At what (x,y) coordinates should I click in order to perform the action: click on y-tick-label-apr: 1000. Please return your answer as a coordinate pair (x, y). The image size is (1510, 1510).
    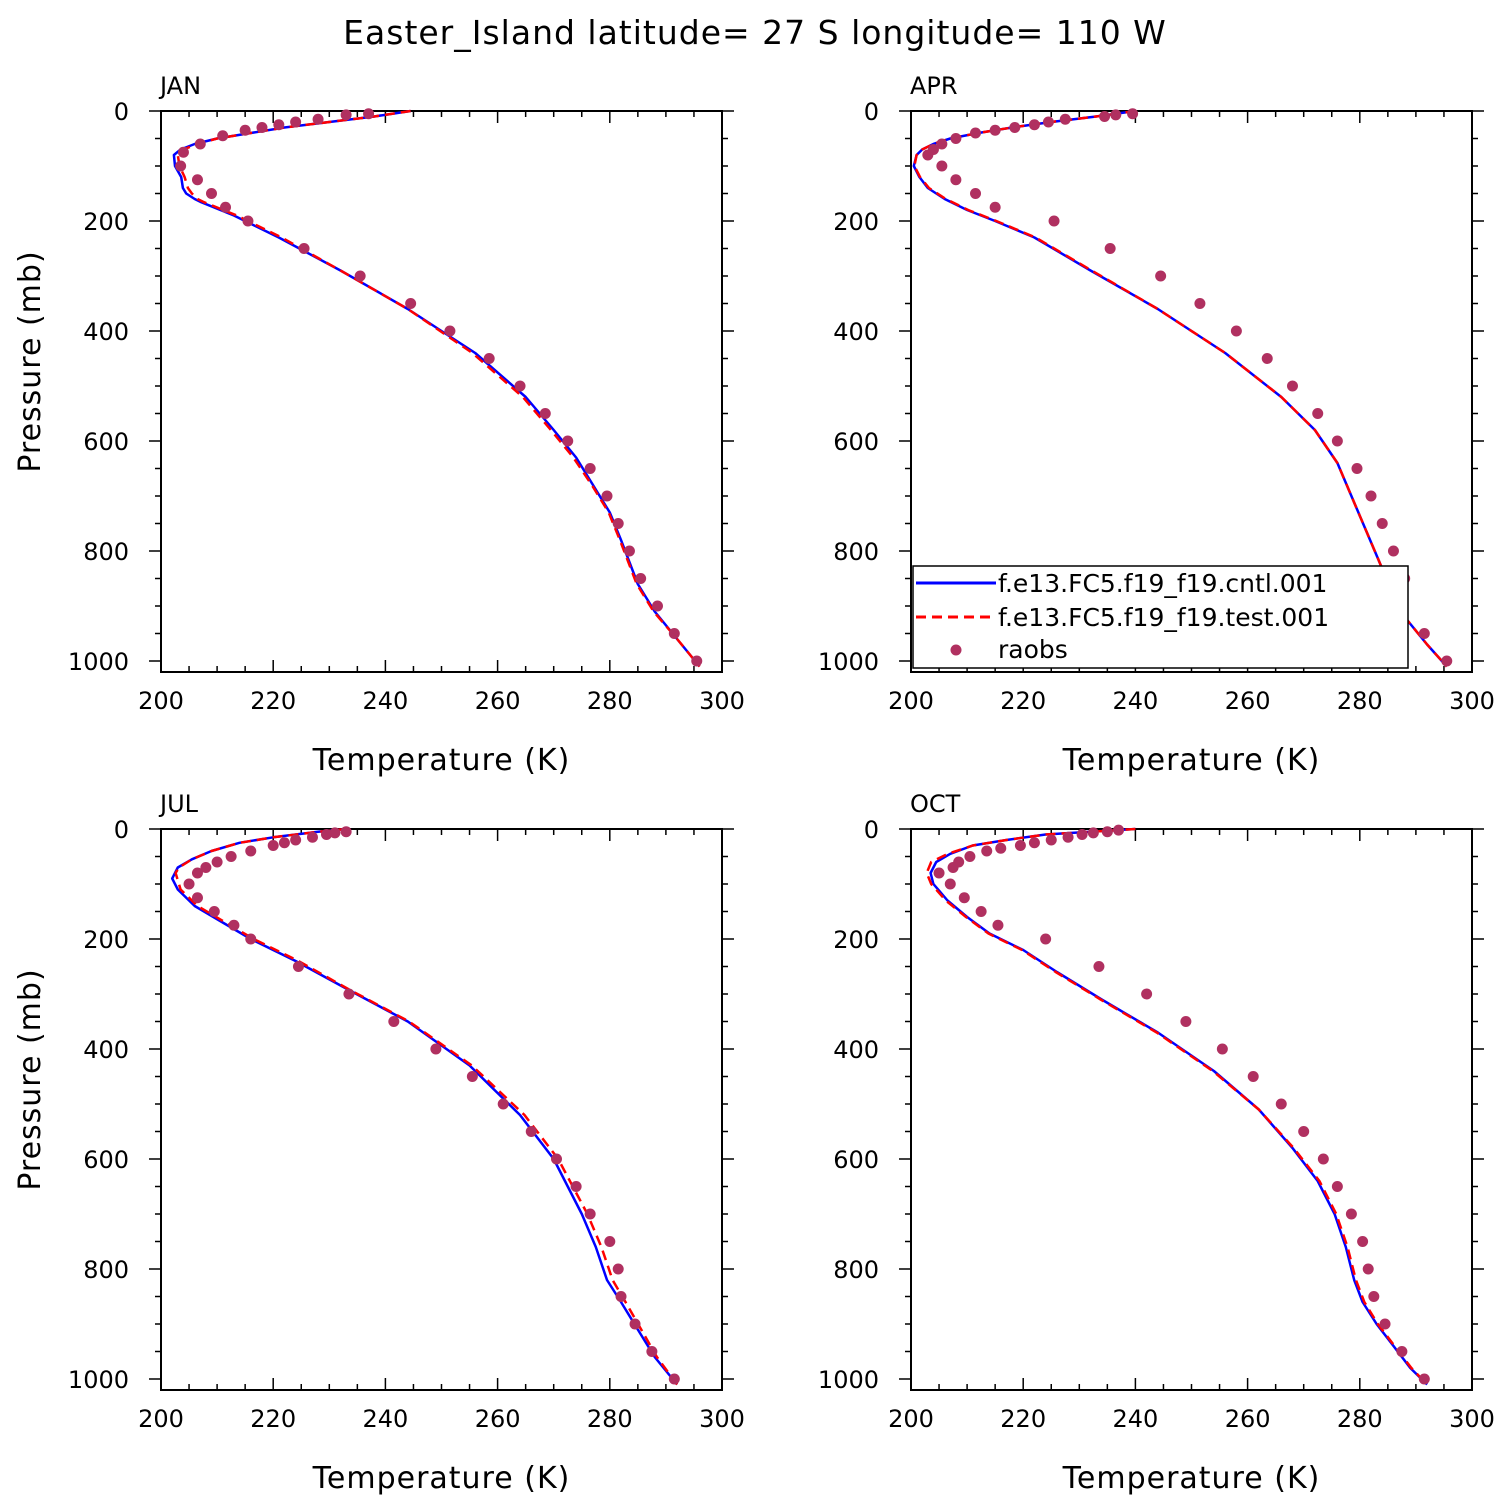
    Looking at the image, I should click on (848, 662).